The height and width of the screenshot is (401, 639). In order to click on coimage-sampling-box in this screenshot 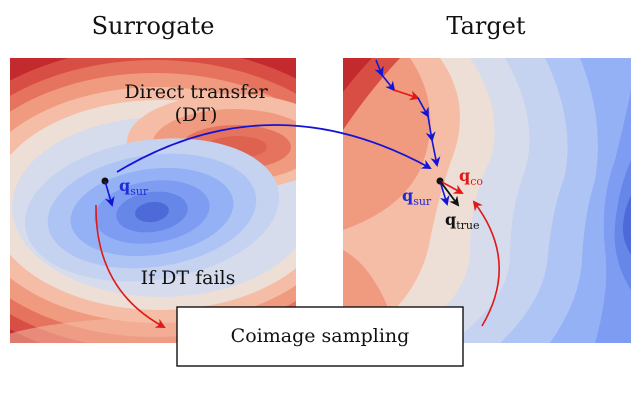, I will do `click(320, 336)`.